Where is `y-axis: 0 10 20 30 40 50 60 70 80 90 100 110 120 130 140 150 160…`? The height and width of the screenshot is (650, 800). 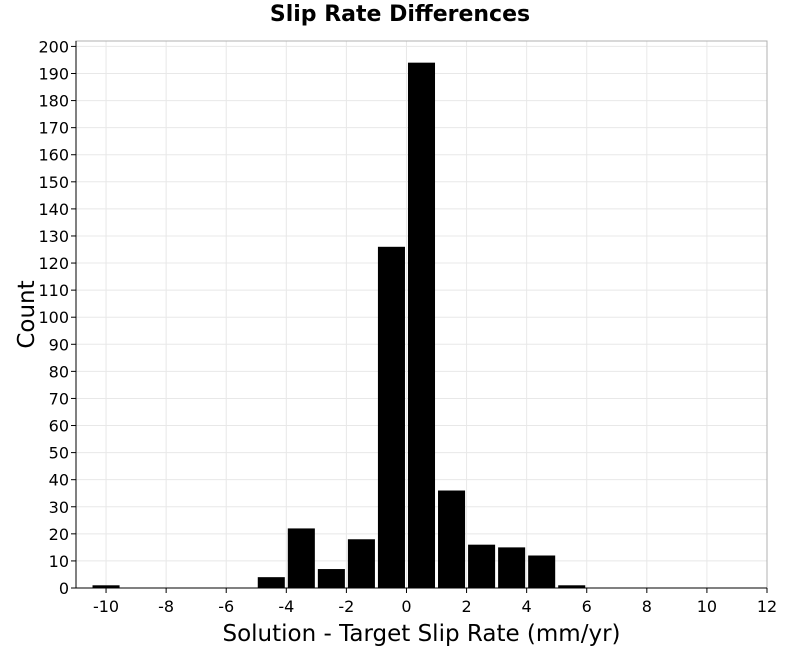 y-axis: 0 10 20 30 40 50 60 70 80 90 100 110 120 130 140 150 160… is located at coordinates (57, 317).